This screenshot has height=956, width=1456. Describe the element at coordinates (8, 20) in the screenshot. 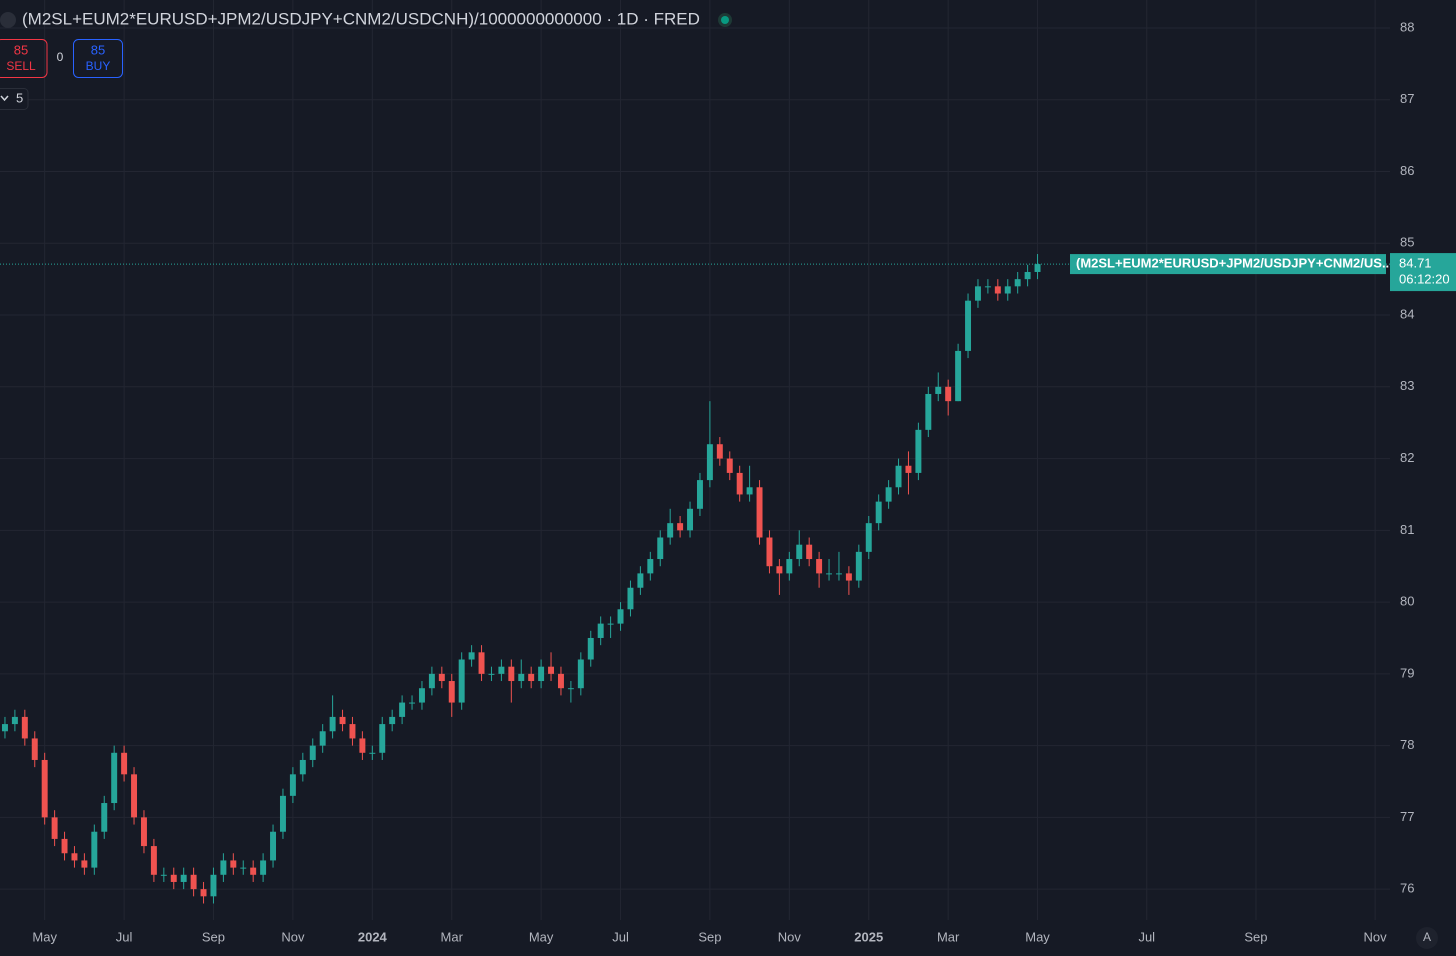

I see `symbol-icon` at that location.